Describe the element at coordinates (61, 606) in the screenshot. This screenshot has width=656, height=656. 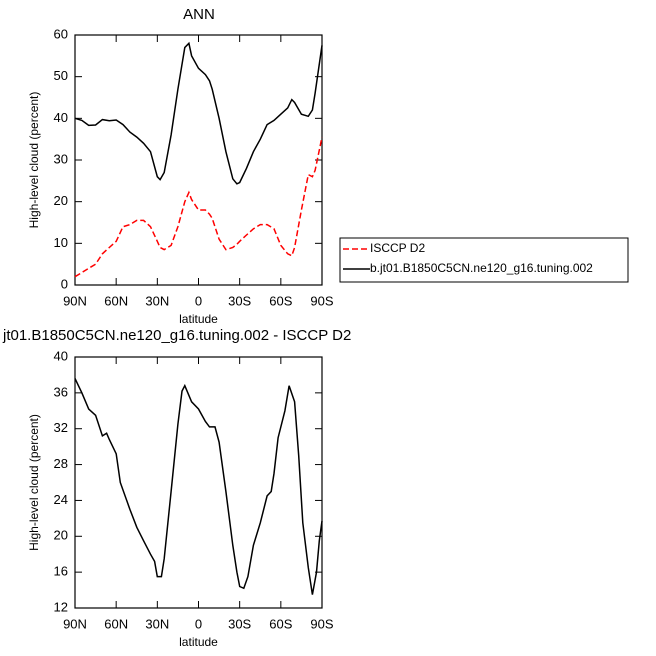
I see `y-tick-label: 12` at that location.